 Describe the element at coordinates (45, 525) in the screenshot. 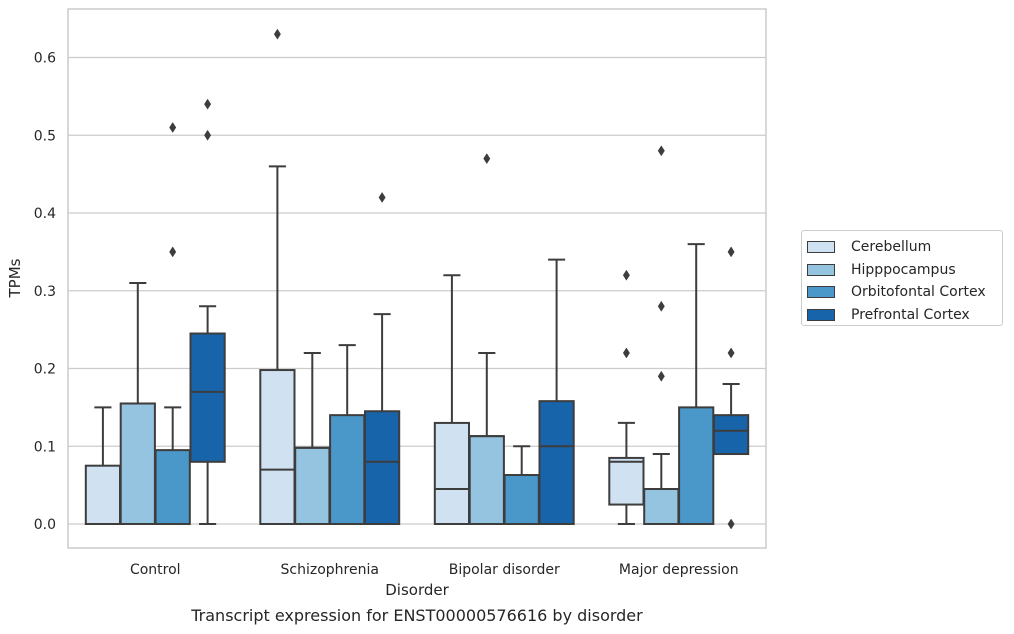

I see `y-tick-label: 0.0` at that location.